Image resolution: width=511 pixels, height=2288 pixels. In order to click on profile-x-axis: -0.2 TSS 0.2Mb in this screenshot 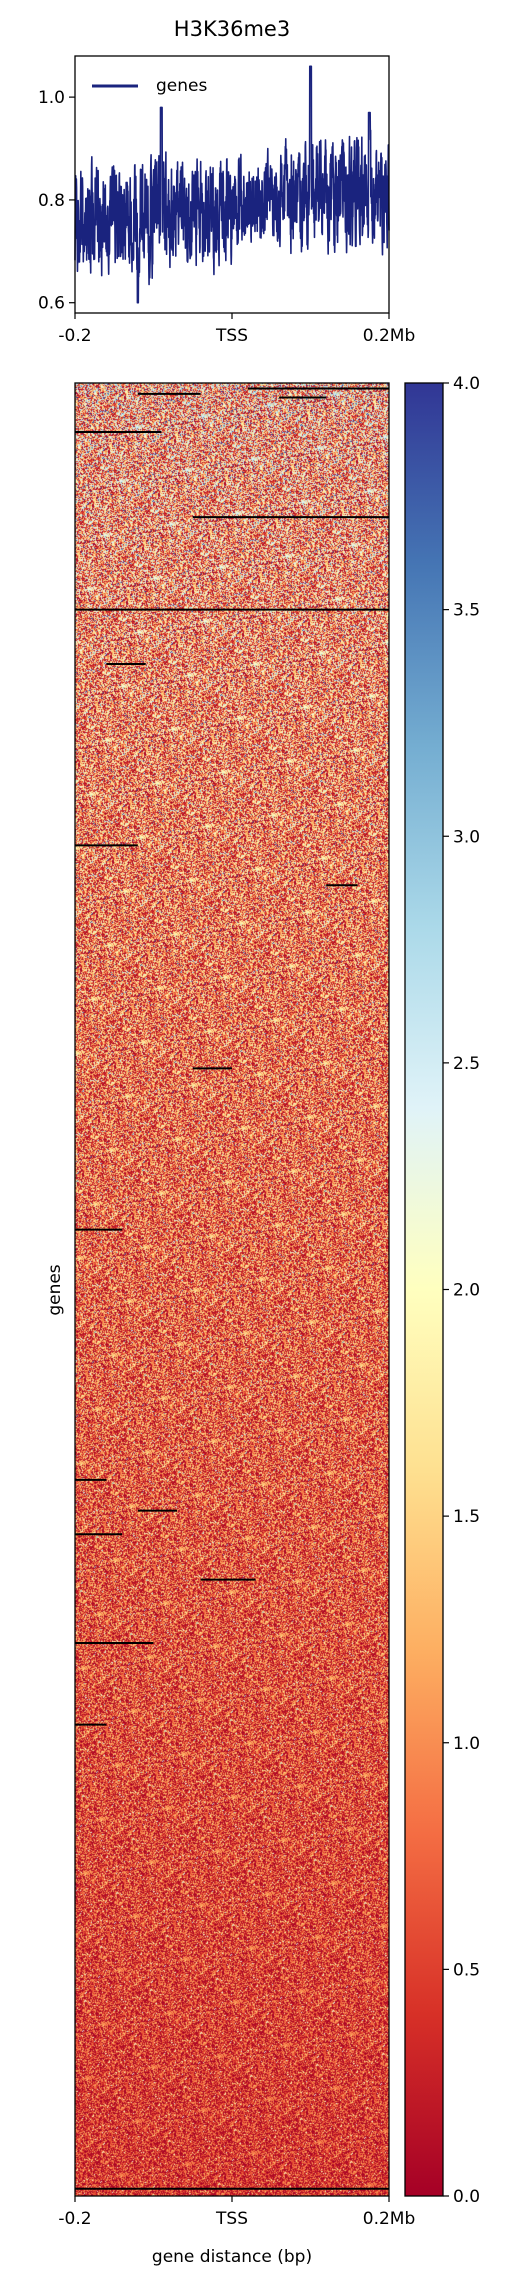, I will do `click(236, 329)`.